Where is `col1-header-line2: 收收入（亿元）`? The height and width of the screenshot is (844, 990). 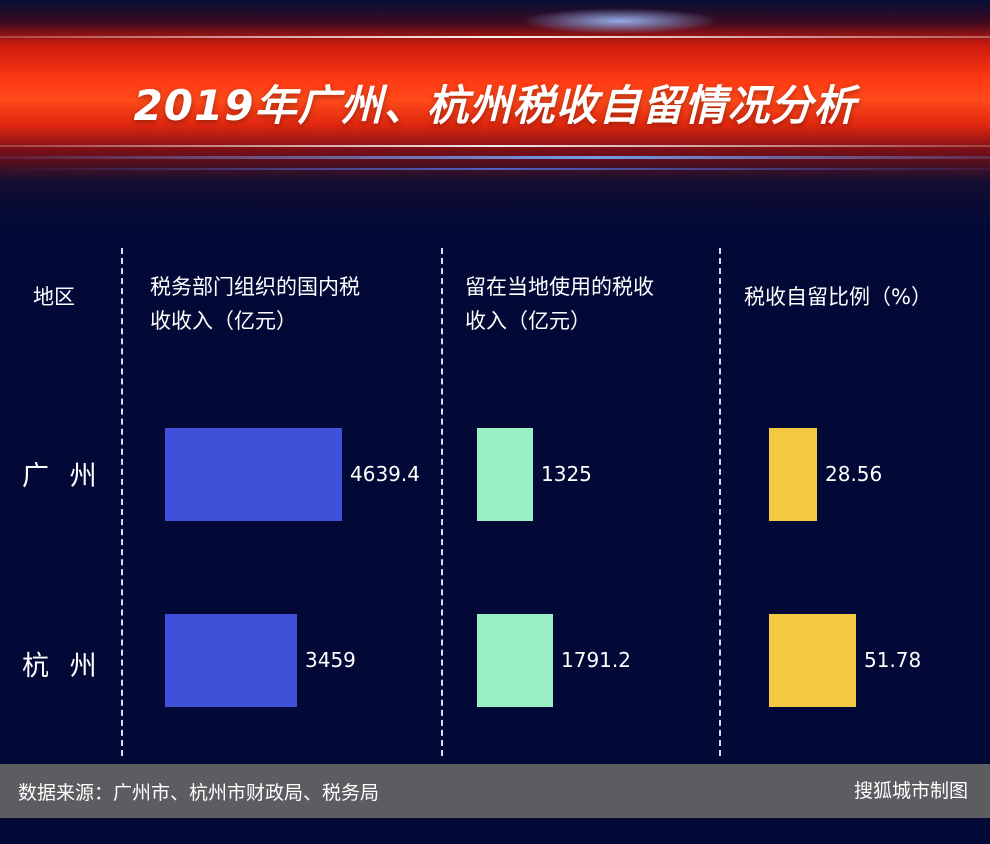 col1-header-line2: 收收入（亿元） is located at coordinates (223, 321).